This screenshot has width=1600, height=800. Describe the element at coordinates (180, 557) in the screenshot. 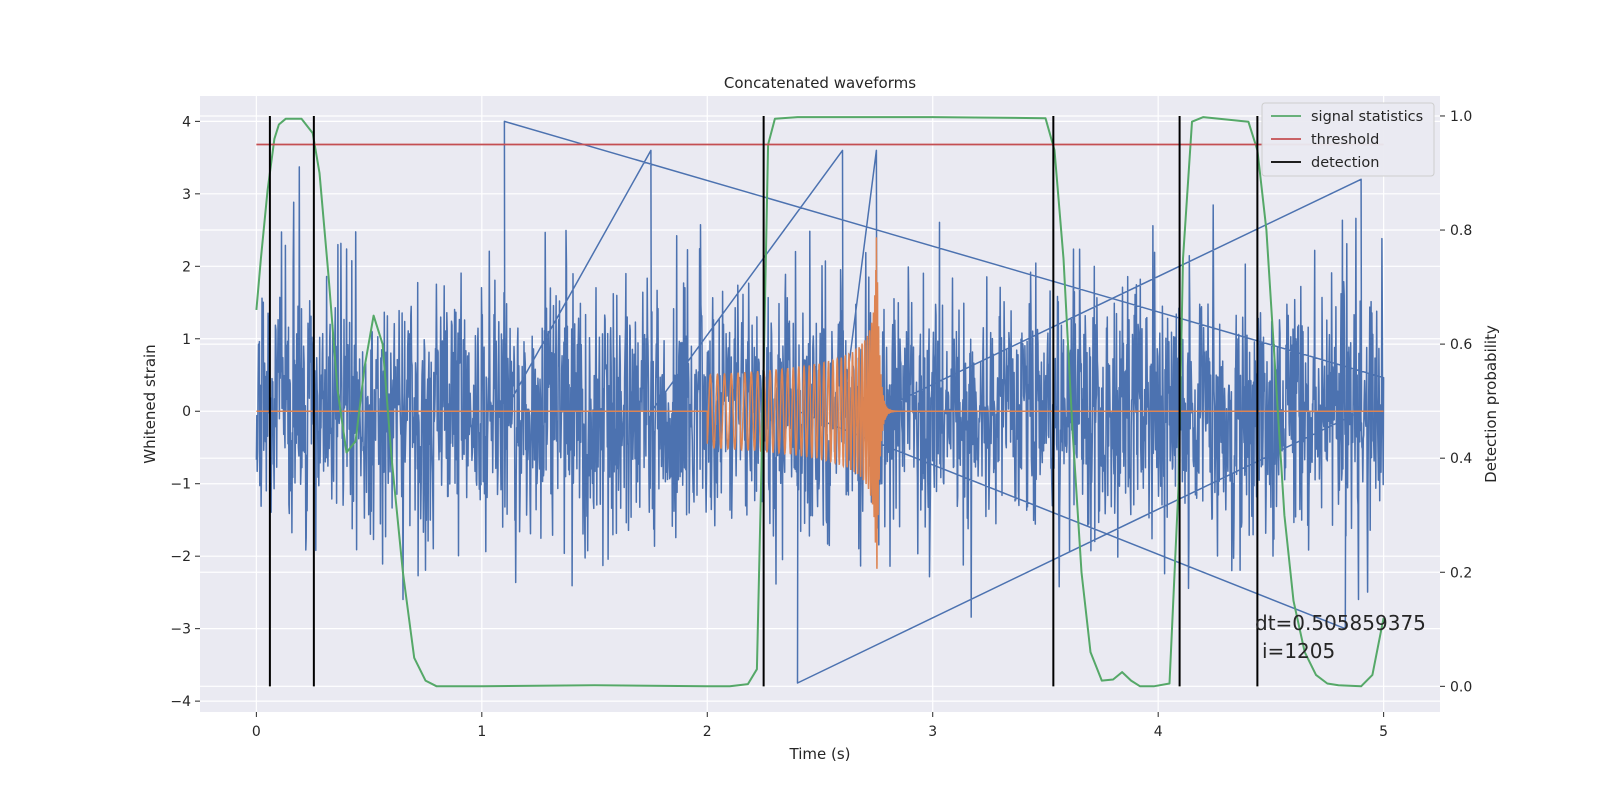

I see `y-tick-label-2: −2` at that location.